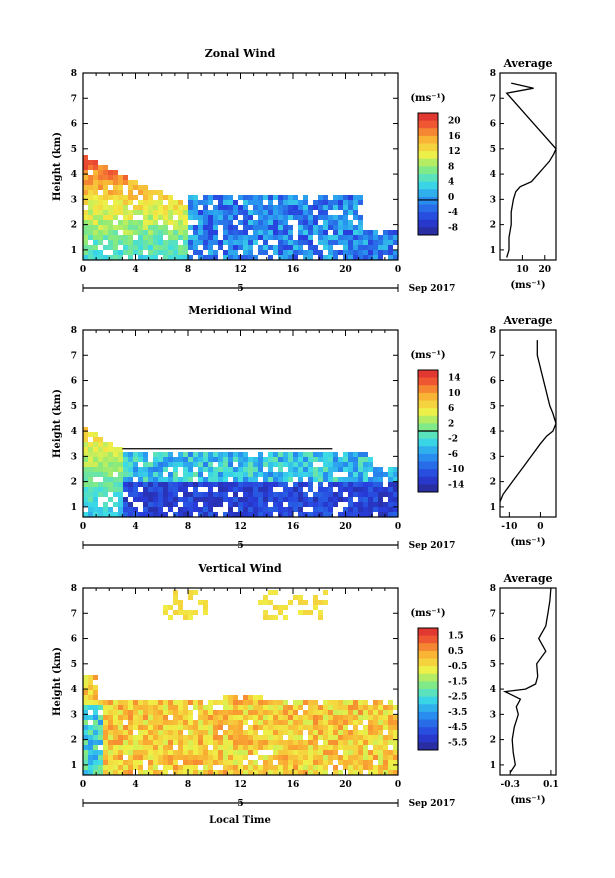  Describe the element at coordinates (239, 568) in the screenshot. I see `panel-title: Vertical Wind` at that location.